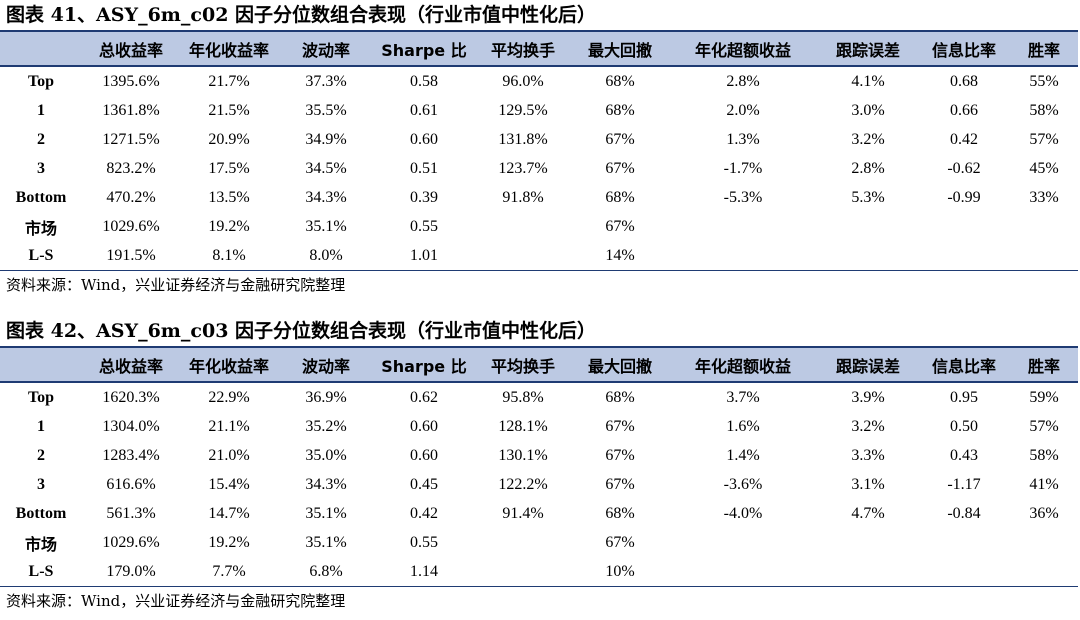 This screenshot has height=620, width=1080. I want to click on table-cell: 0.68, so click(964, 81).